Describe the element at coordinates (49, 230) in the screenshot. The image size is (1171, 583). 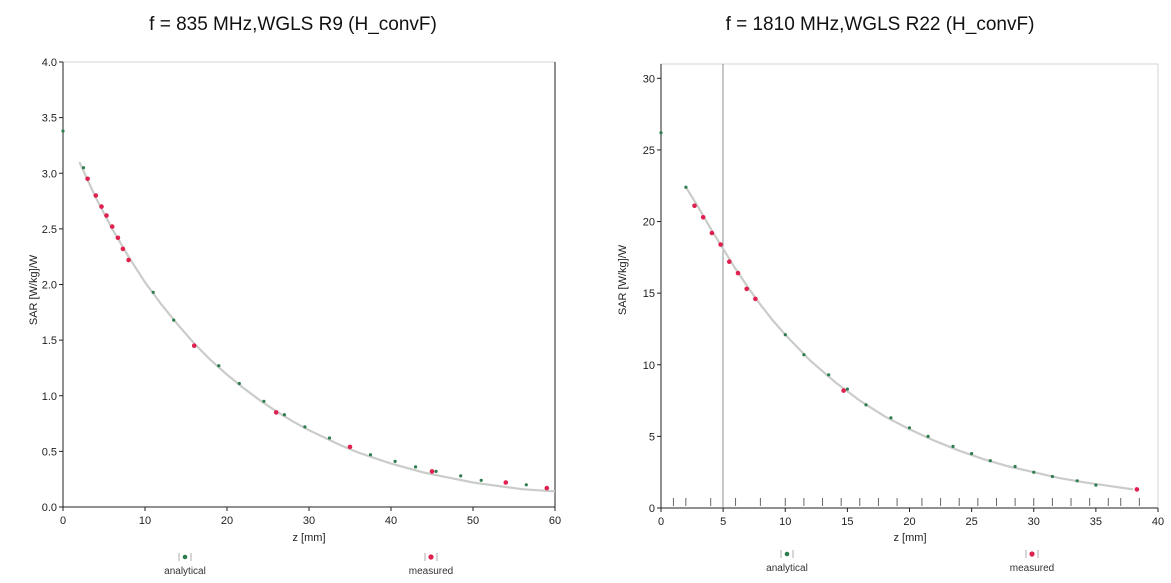
I see `y-tick-label: 2.5` at that location.